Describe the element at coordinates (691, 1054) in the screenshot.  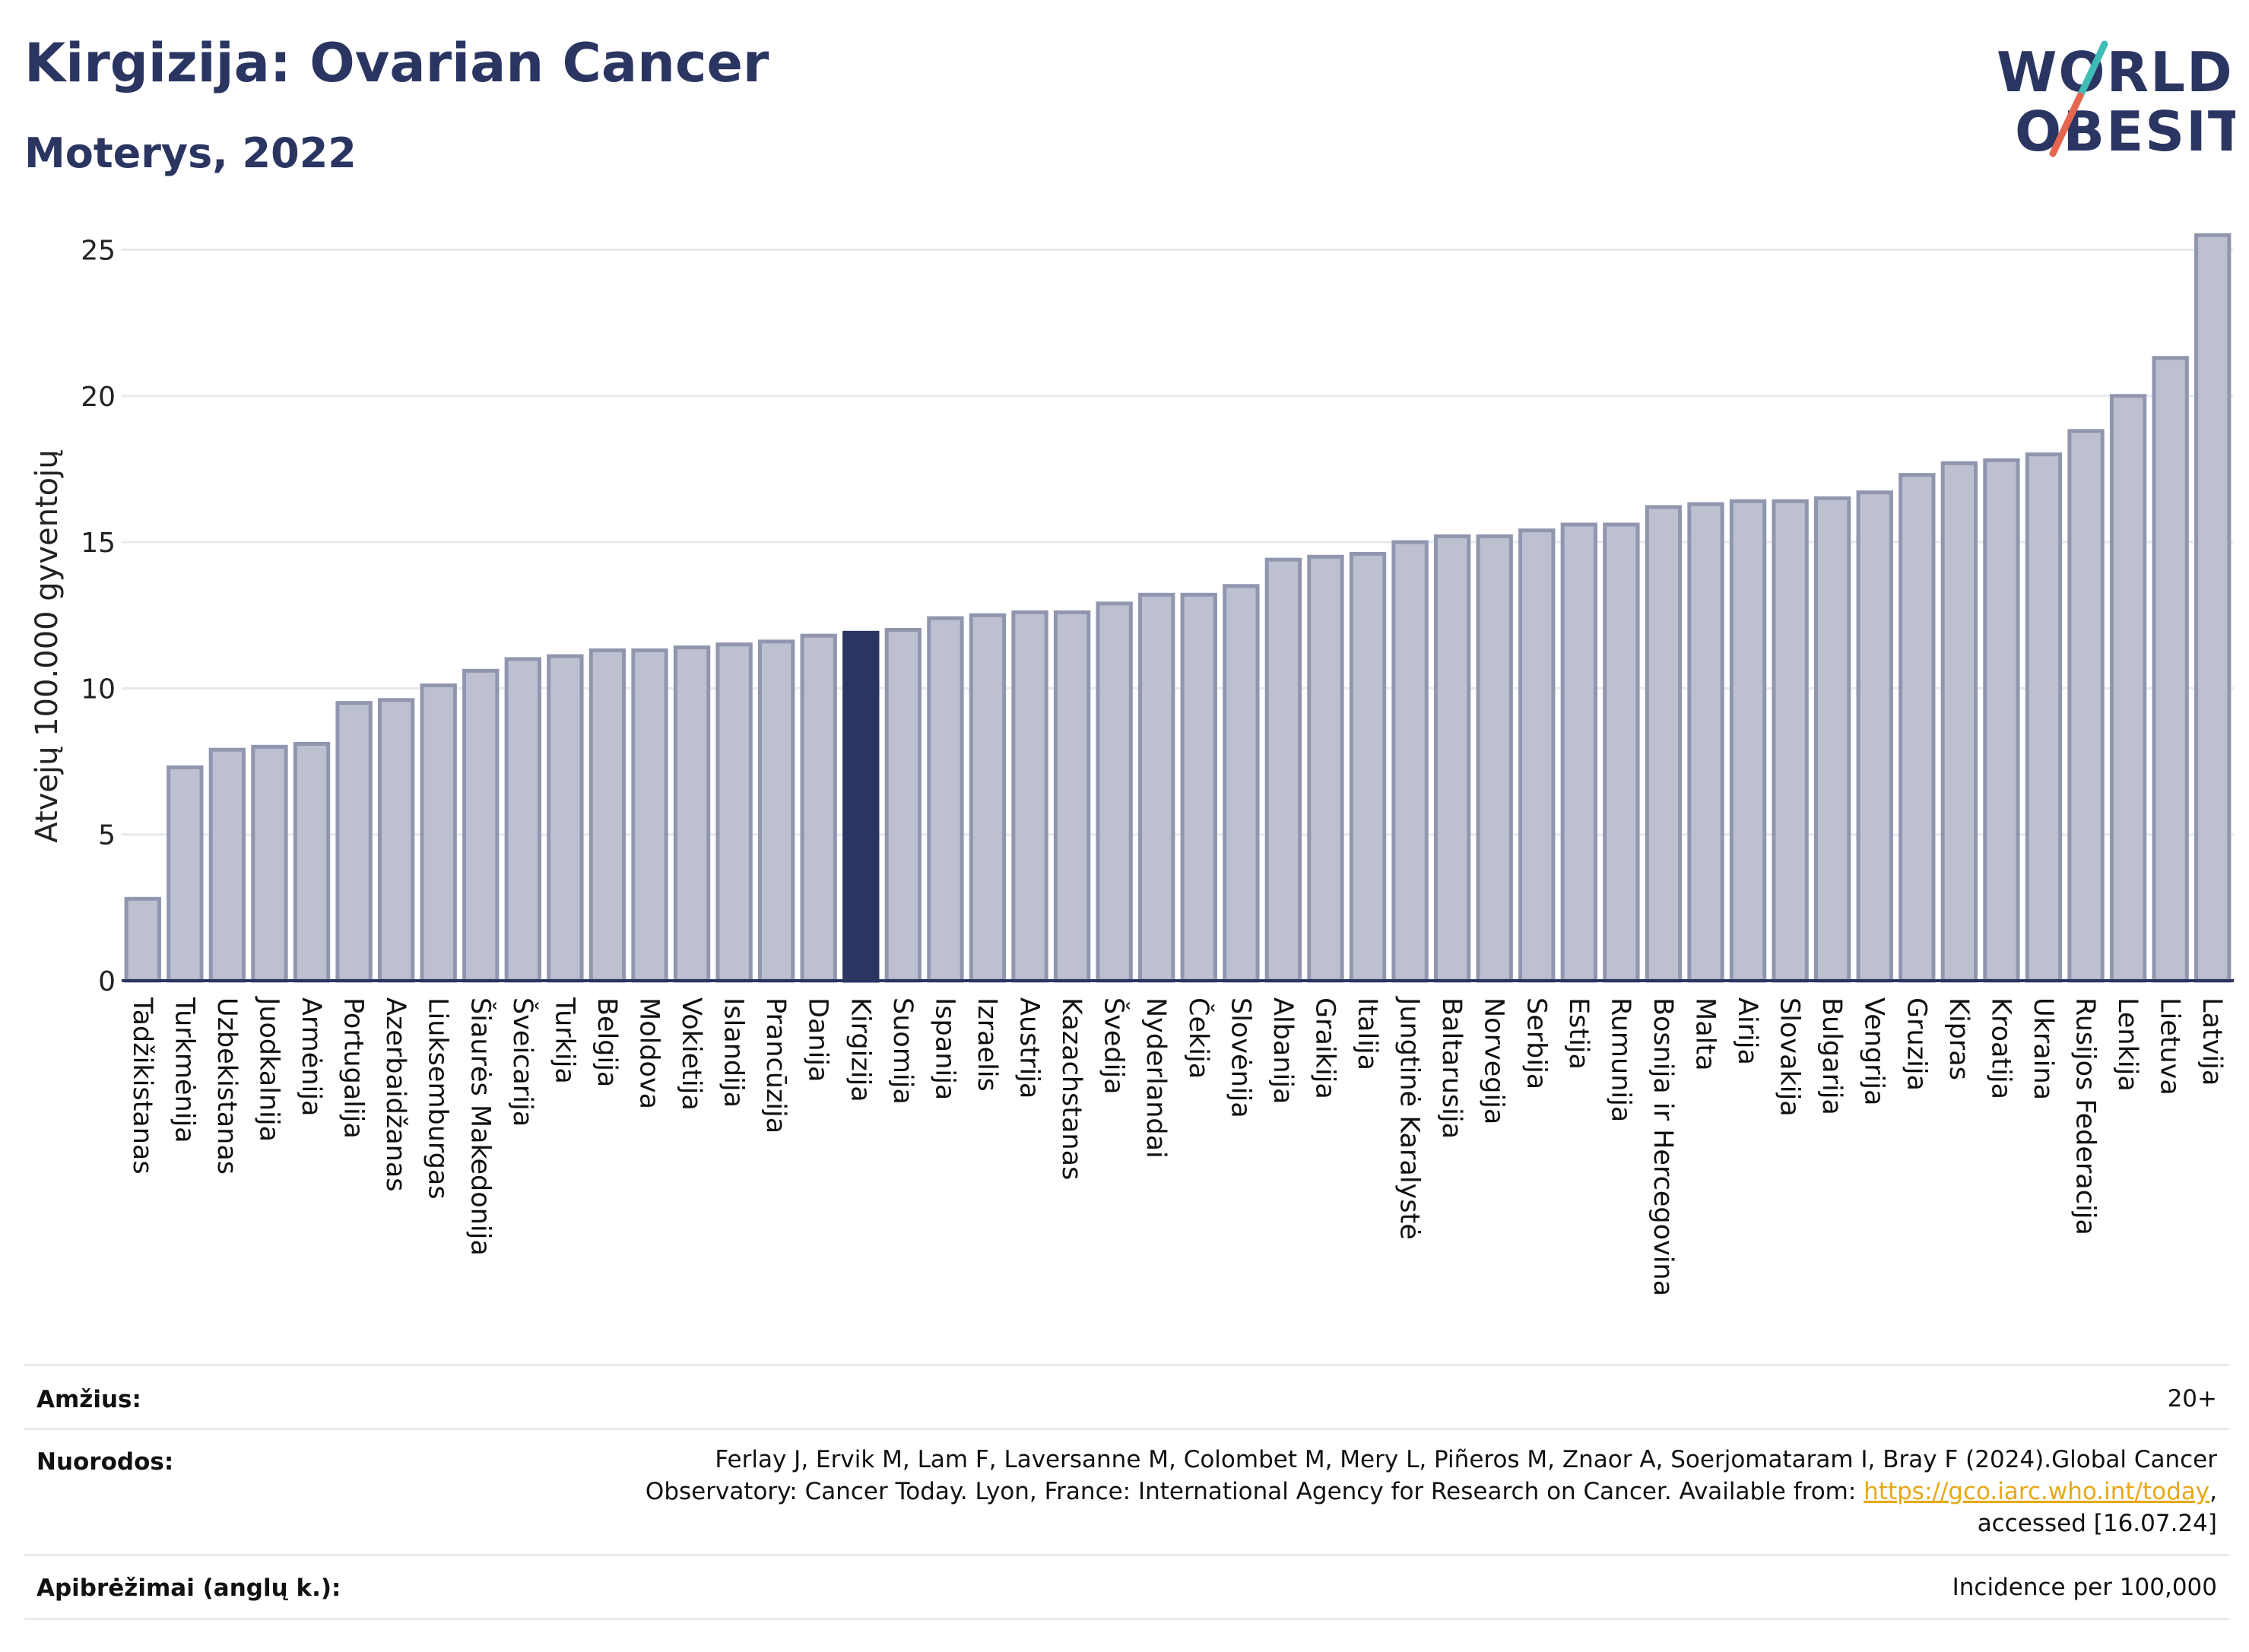
I see `x-category-label: Vokietija` at that location.